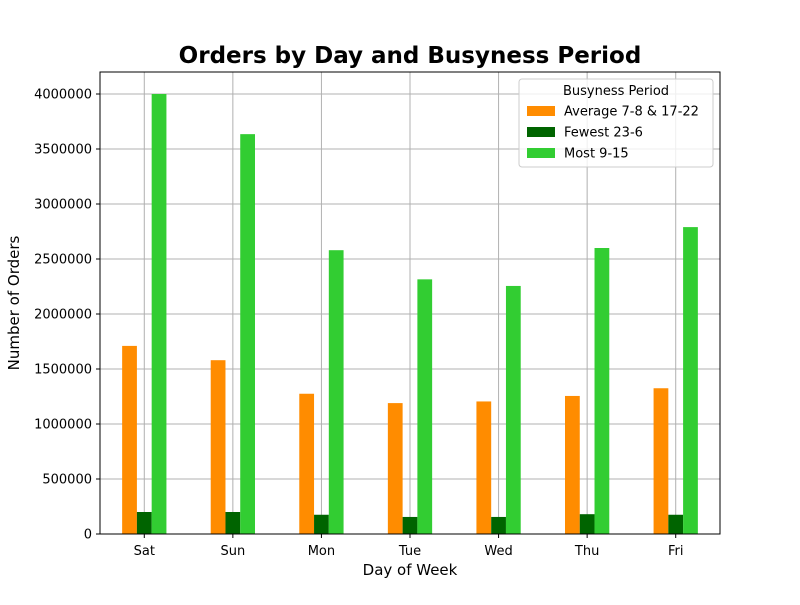 This screenshot has height=605, width=800. Describe the element at coordinates (336, 392) in the screenshot. I see `bar-most-9-15-mon` at that location.